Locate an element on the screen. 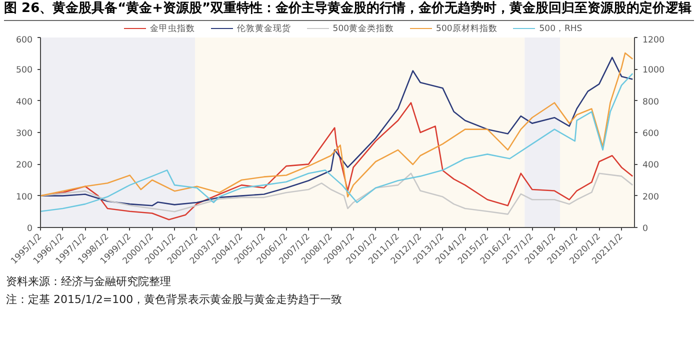 Image resolution: width=699 pixels, height=349 pixels. chart-title: 图 26、黄金股具备“黄金+资源股”双重特性：金价主导黄金股的行情，金价无趋势时，黄金股回归至资源股的定价逻辑 is located at coordinates (348, 9).